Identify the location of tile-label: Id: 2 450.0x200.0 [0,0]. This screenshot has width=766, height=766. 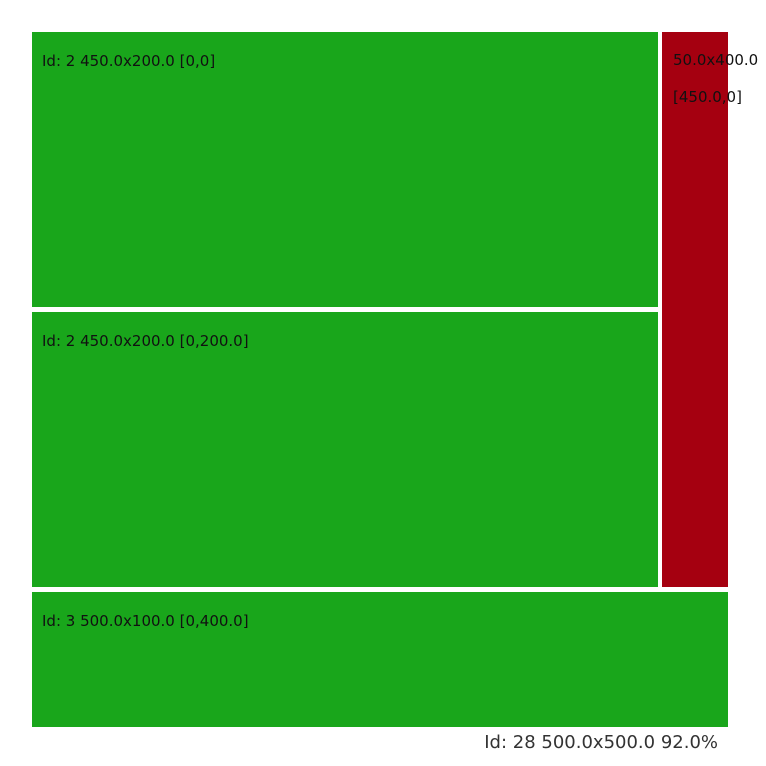
(129, 61).